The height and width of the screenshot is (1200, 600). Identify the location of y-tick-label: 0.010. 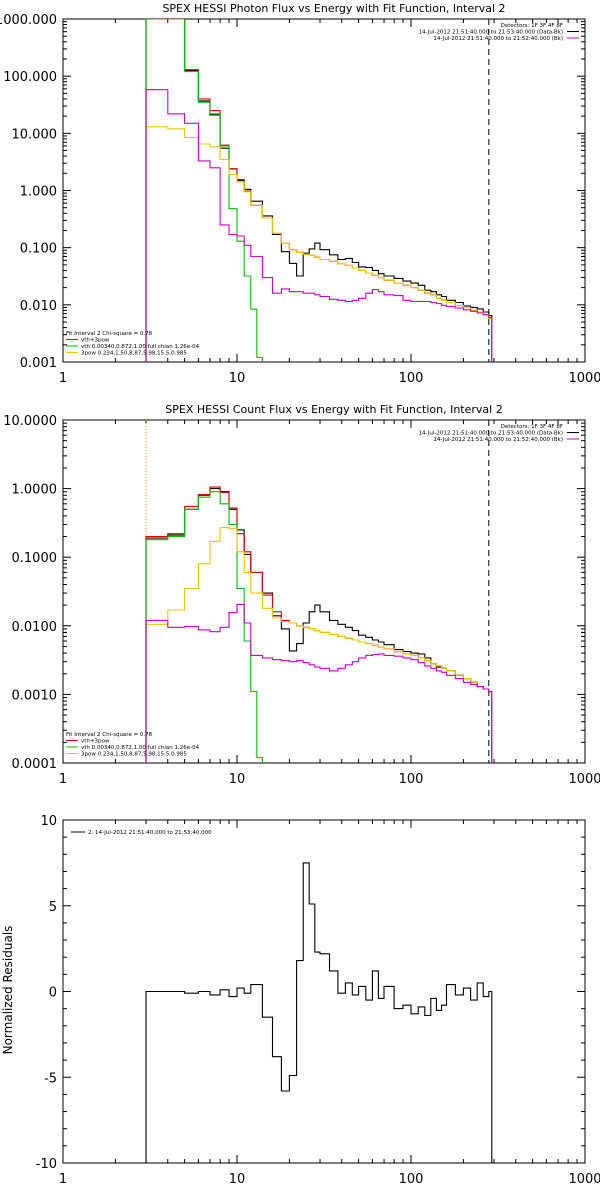
(38, 306).